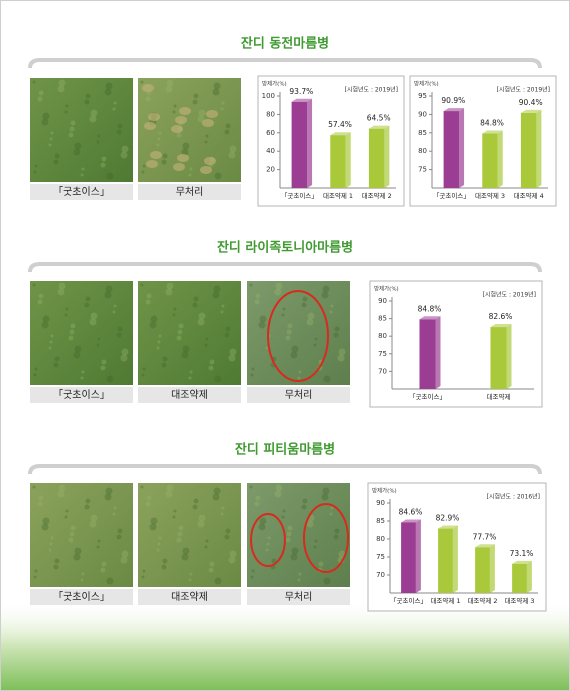 The height and width of the screenshot is (691, 570). Describe the element at coordinates (340, 124) in the screenshot. I see `value-label: 57.4%` at that location.